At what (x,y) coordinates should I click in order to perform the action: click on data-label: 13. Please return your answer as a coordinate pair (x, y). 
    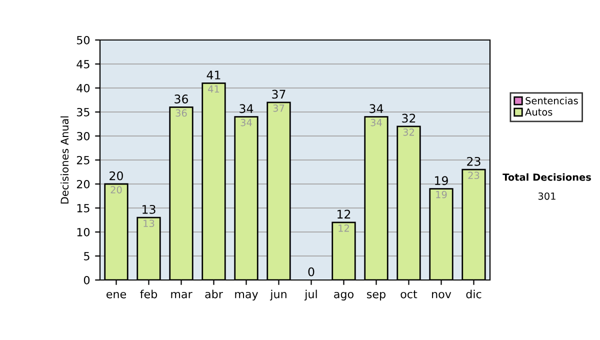
    Looking at the image, I should click on (149, 224).